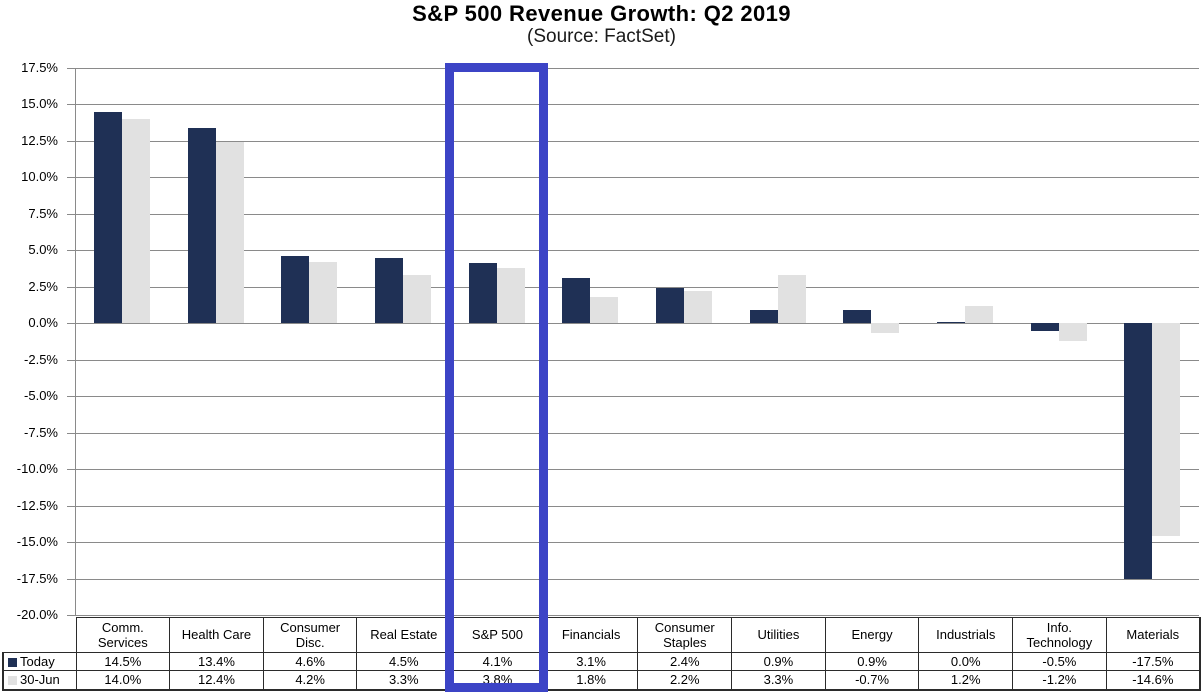 The height and width of the screenshot is (694, 1203). Describe the element at coordinates (43, 286) in the screenshot. I see `y-axis-label: 2.5%` at that location.